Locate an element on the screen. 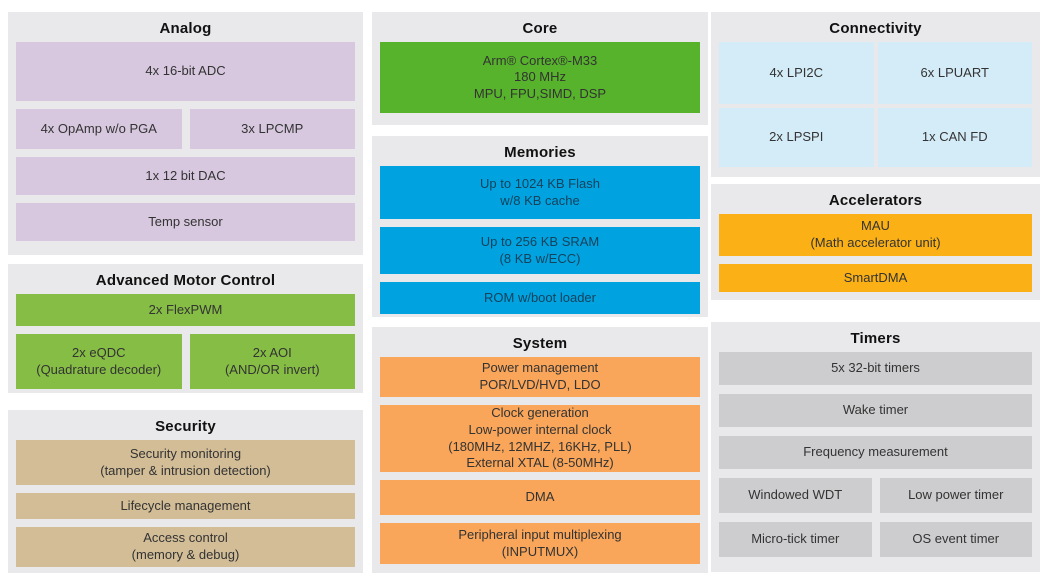 This screenshot has height=586, width=1047. opamp-block: 4x OpAmp w/o PGA is located at coordinates (99, 129).